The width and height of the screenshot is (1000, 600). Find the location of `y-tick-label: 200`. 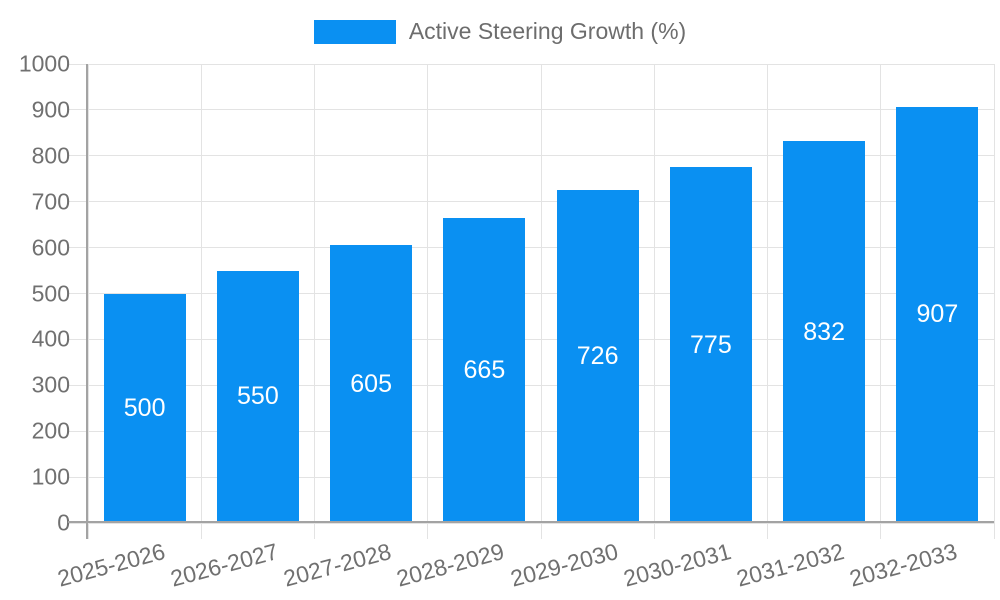

y-tick-label: 200 is located at coordinates (50, 430).